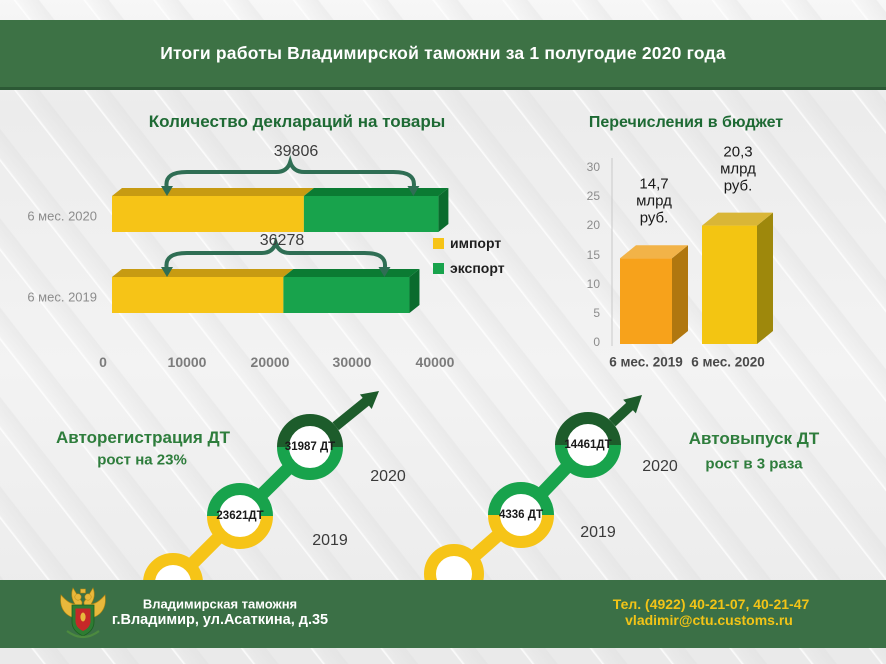 Image resolution: width=886 pixels, height=664 pixels. I want to click on budget-value-2020-number: 20,3, so click(738, 152).